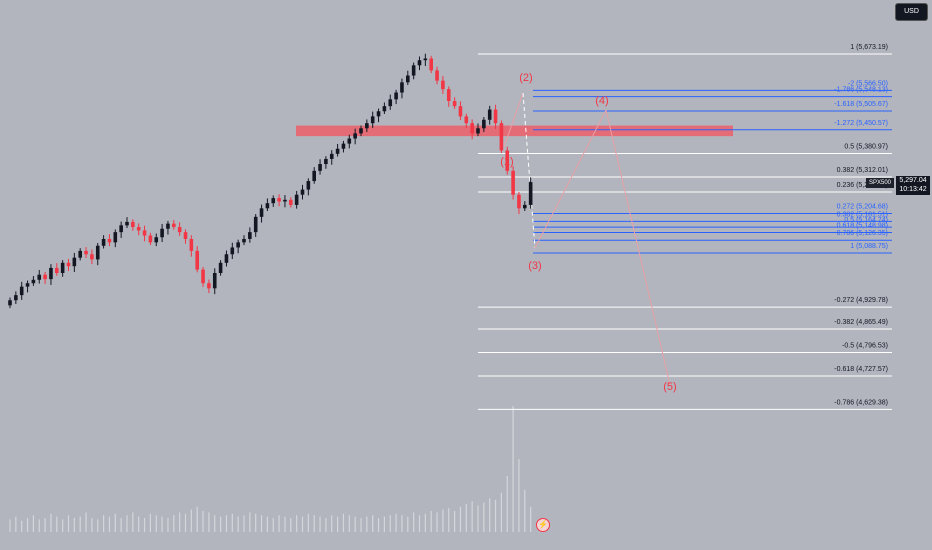  I want to click on currency-button: USD, so click(911, 12).